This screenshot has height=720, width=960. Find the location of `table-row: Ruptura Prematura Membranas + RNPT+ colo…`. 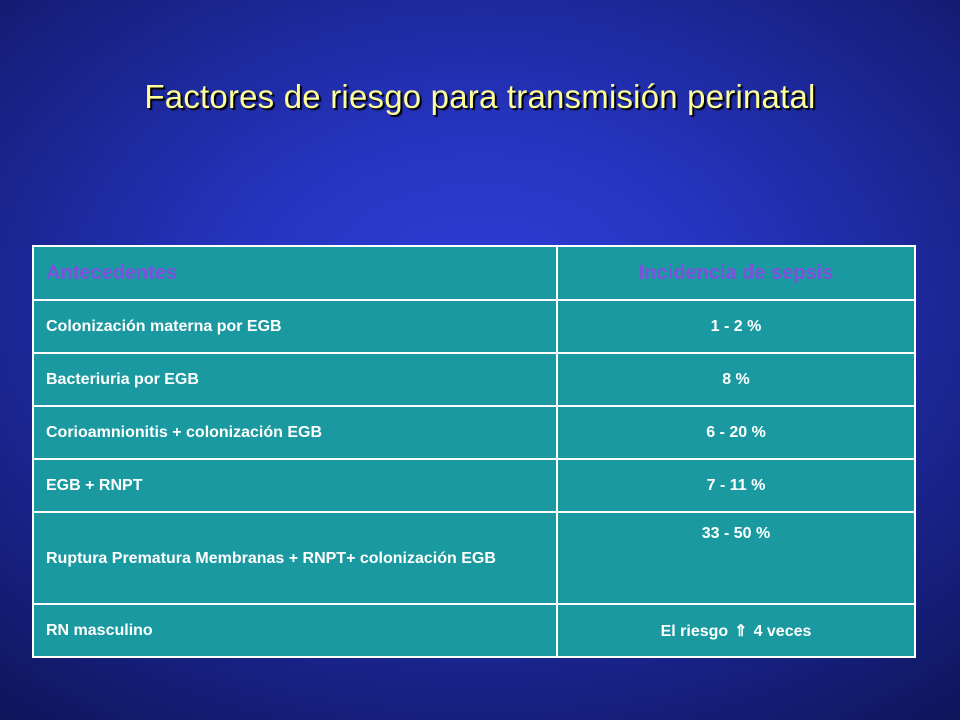

table-row: Ruptura Prematura Membranas + RNPT+ colo… is located at coordinates (474, 558).